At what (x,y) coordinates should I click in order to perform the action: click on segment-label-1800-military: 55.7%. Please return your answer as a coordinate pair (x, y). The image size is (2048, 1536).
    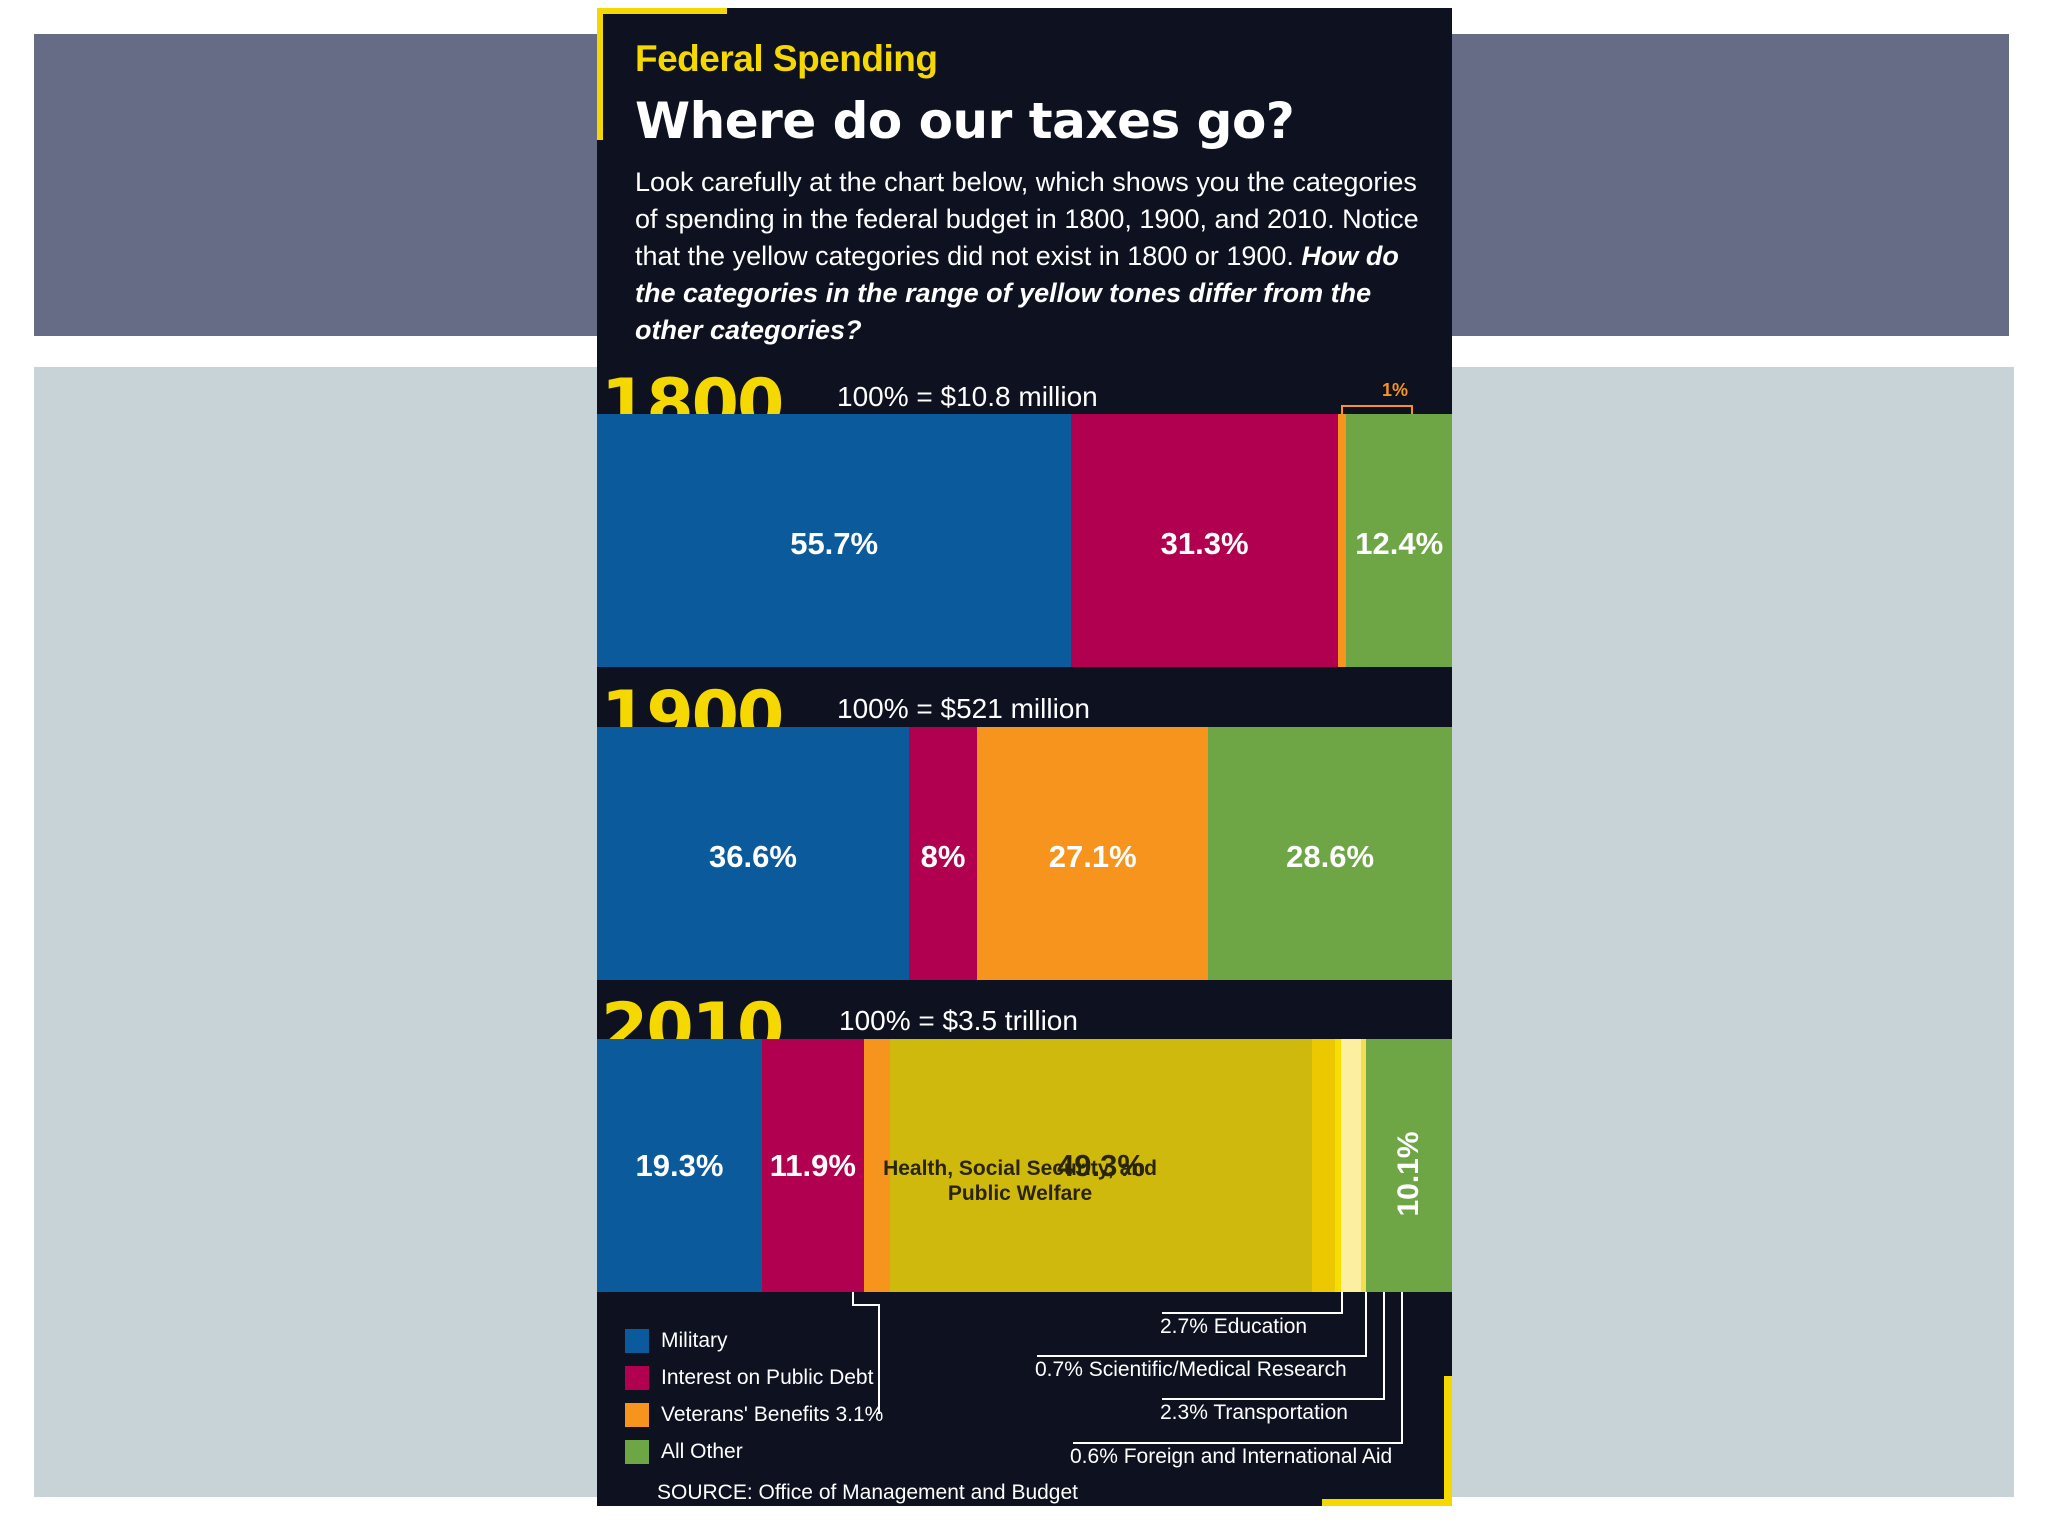
    Looking at the image, I should click on (834, 543).